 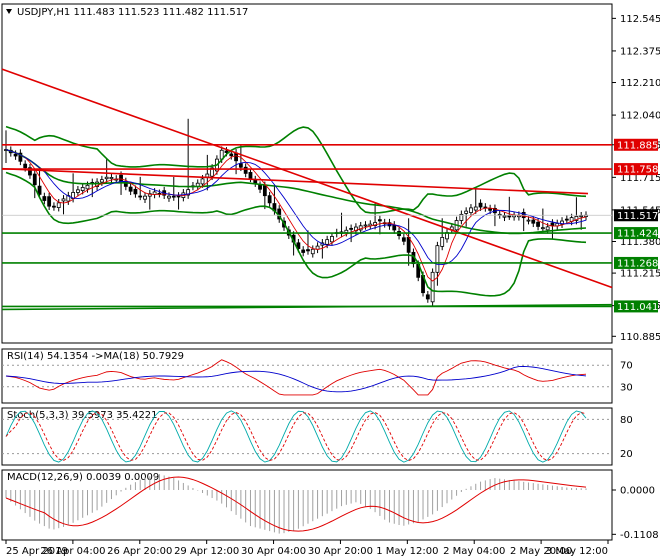 I want to click on level-tag-111.041, so click(x=636, y=306).